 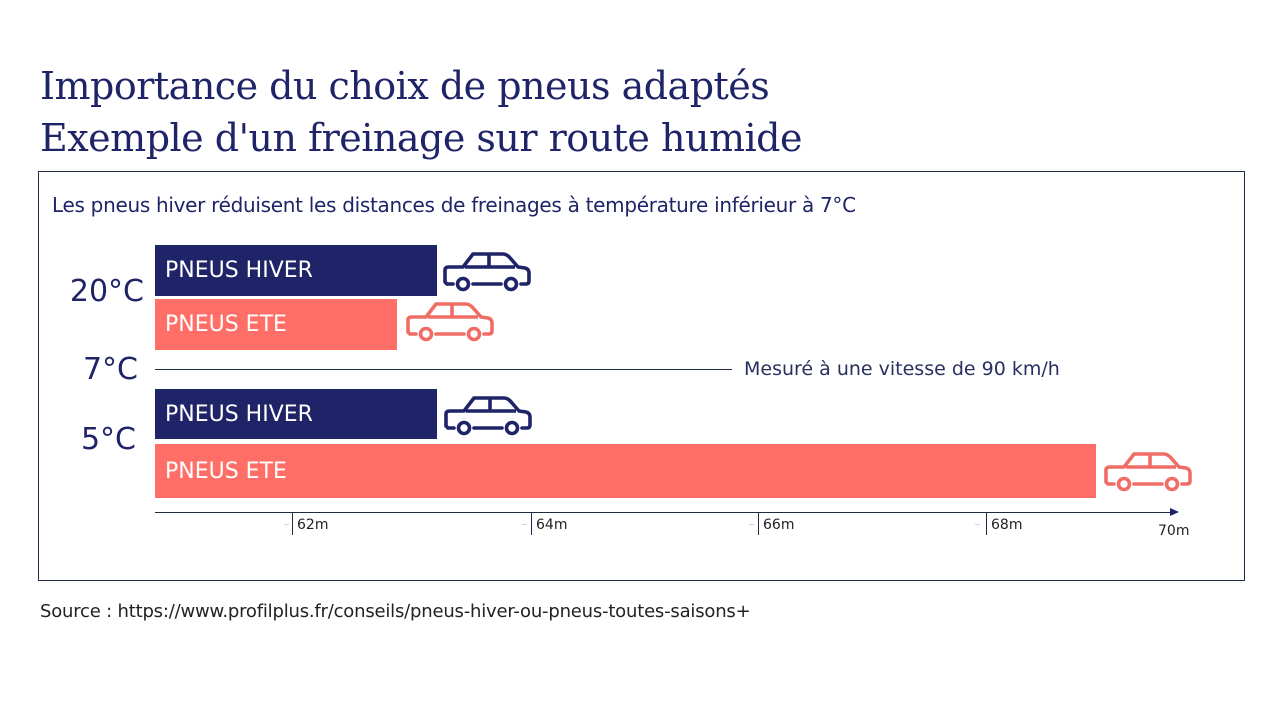 What do you see at coordinates (664, 512) in the screenshot?
I see `x-axis-line` at bounding box center [664, 512].